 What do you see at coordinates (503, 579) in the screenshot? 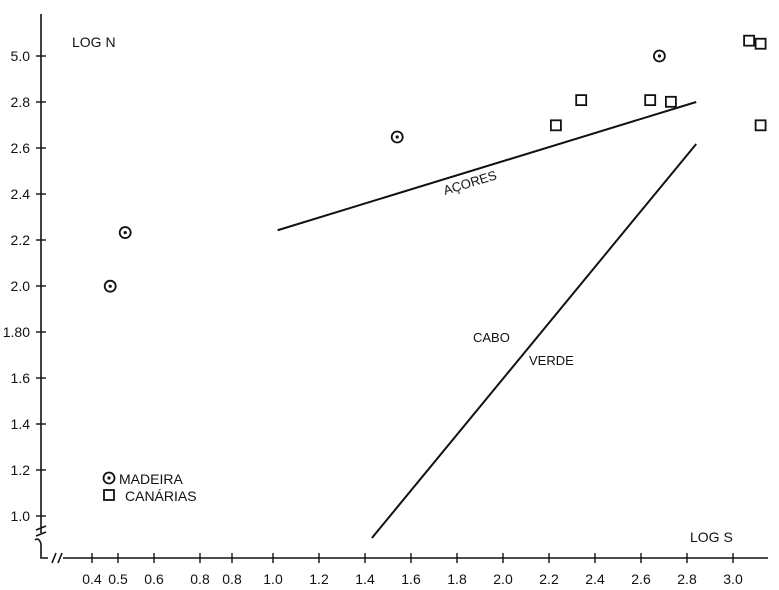
I see `x-tick-label: 2.0` at bounding box center [503, 579].